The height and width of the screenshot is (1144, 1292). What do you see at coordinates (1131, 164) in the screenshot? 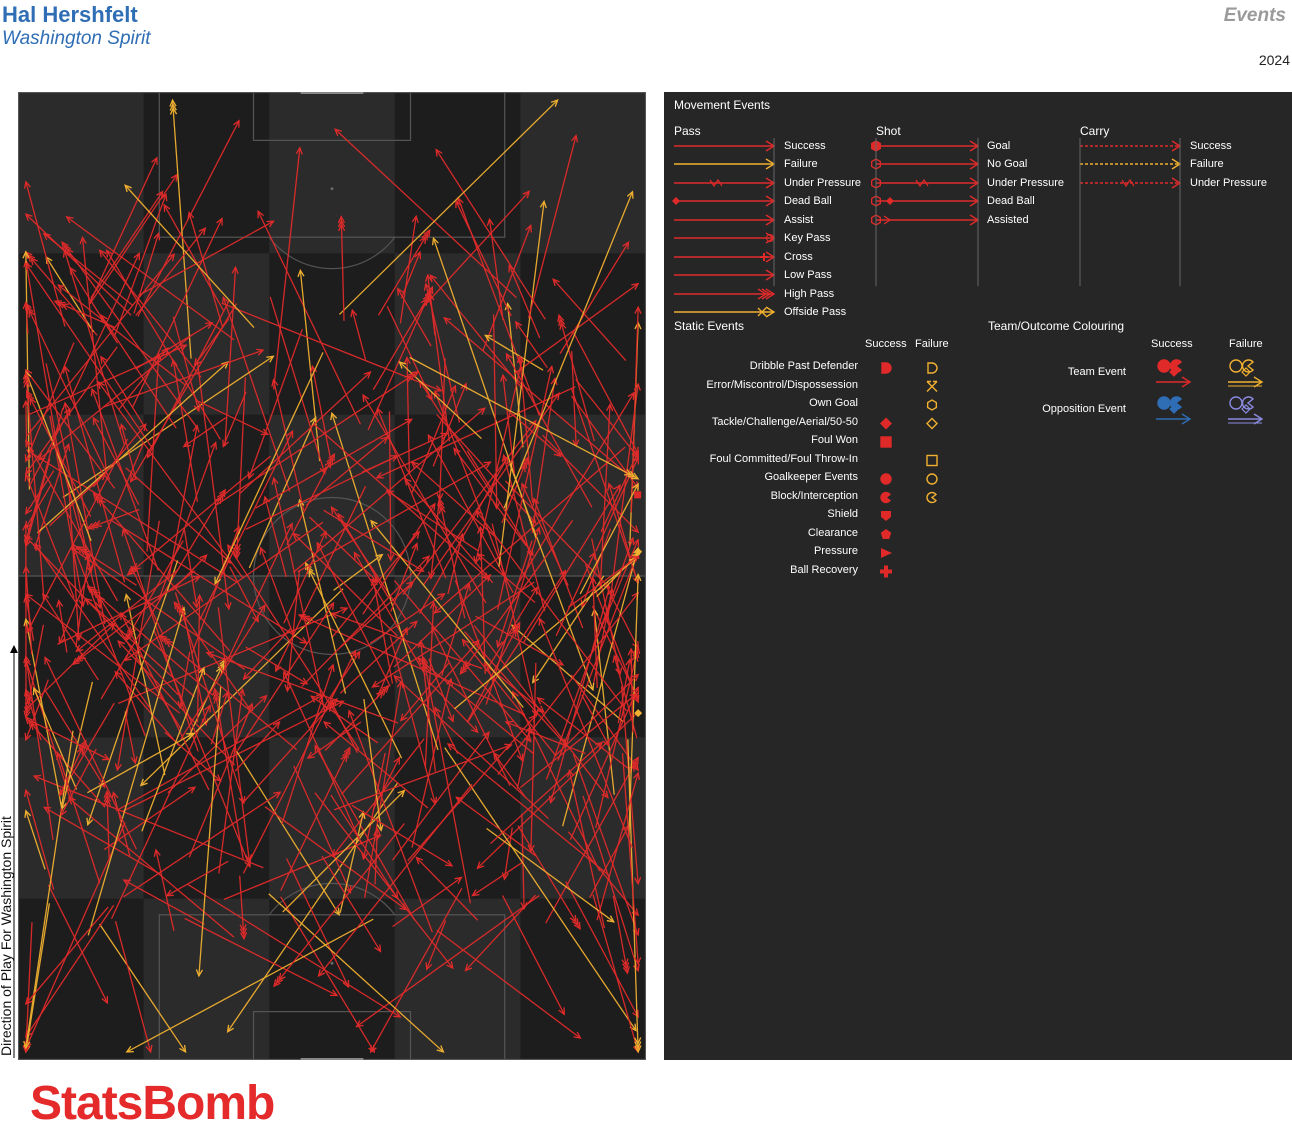
I see `legend-carry-arrow` at bounding box center [1131, 164].